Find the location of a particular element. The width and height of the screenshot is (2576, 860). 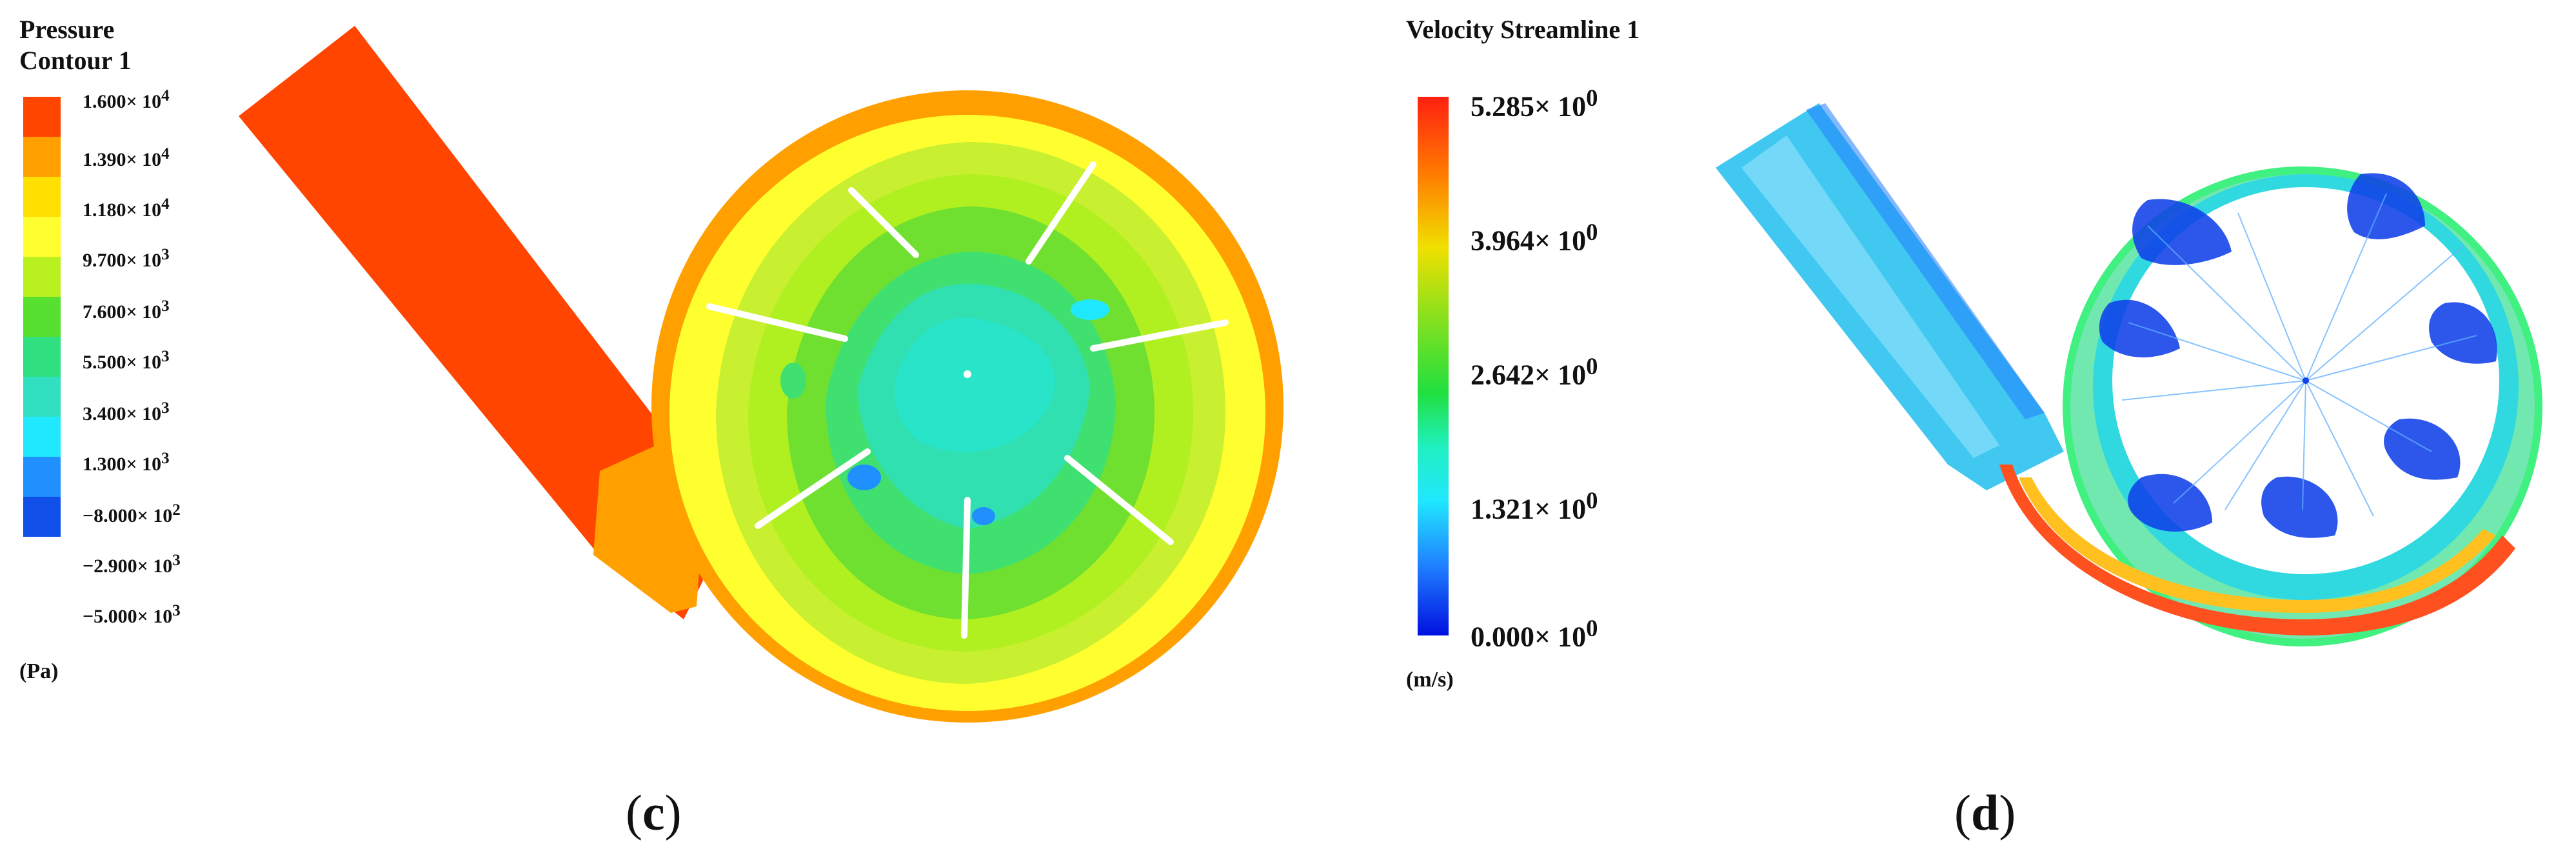

velocity-colorbar is located at coordinates (1433, 366).